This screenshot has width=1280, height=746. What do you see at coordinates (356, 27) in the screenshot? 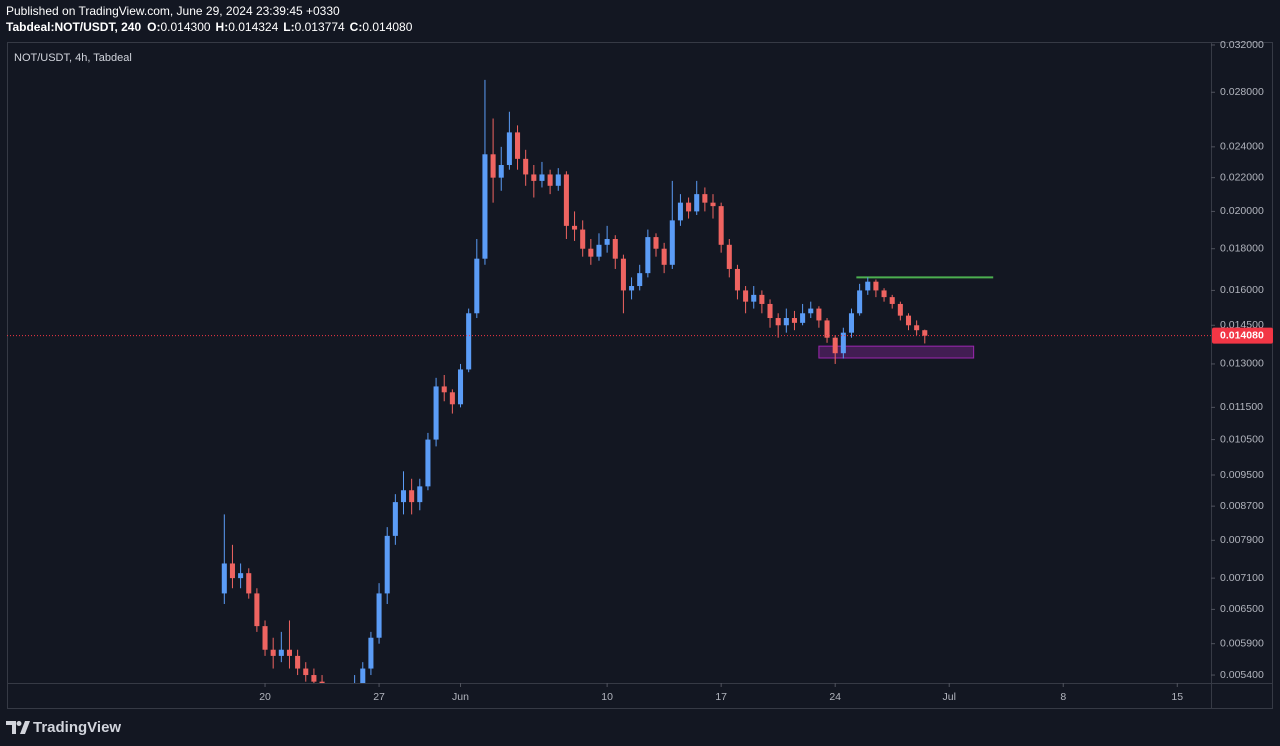
I see `ohlc-key: C:` at bounding box center [356, 27].